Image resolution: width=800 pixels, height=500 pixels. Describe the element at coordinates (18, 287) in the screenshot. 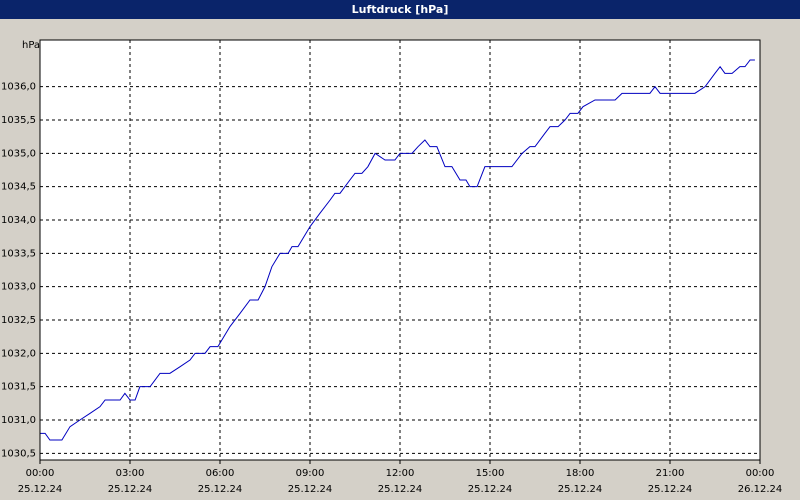

I see `y-tick-label: 1033,0` at that location.